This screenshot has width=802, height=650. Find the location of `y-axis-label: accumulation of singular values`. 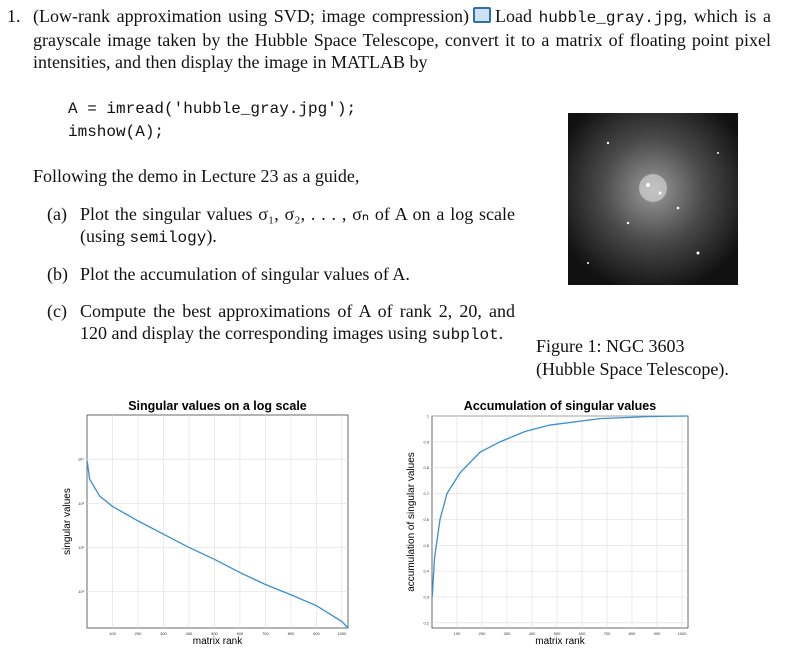

y-axis-label: accumulation of singular values is located at coordinates (411, 522).